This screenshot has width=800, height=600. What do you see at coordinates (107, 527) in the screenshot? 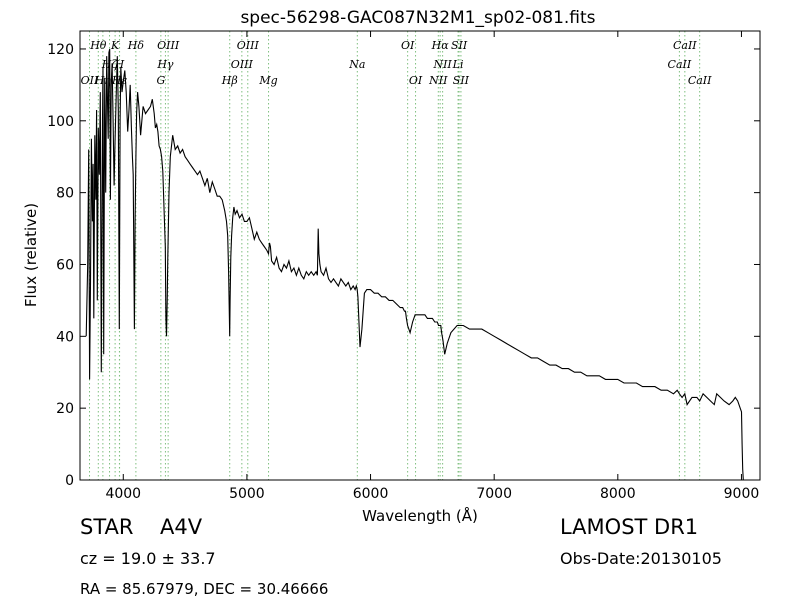
I see `object-class: STAR` at bounding box center [107, 527].